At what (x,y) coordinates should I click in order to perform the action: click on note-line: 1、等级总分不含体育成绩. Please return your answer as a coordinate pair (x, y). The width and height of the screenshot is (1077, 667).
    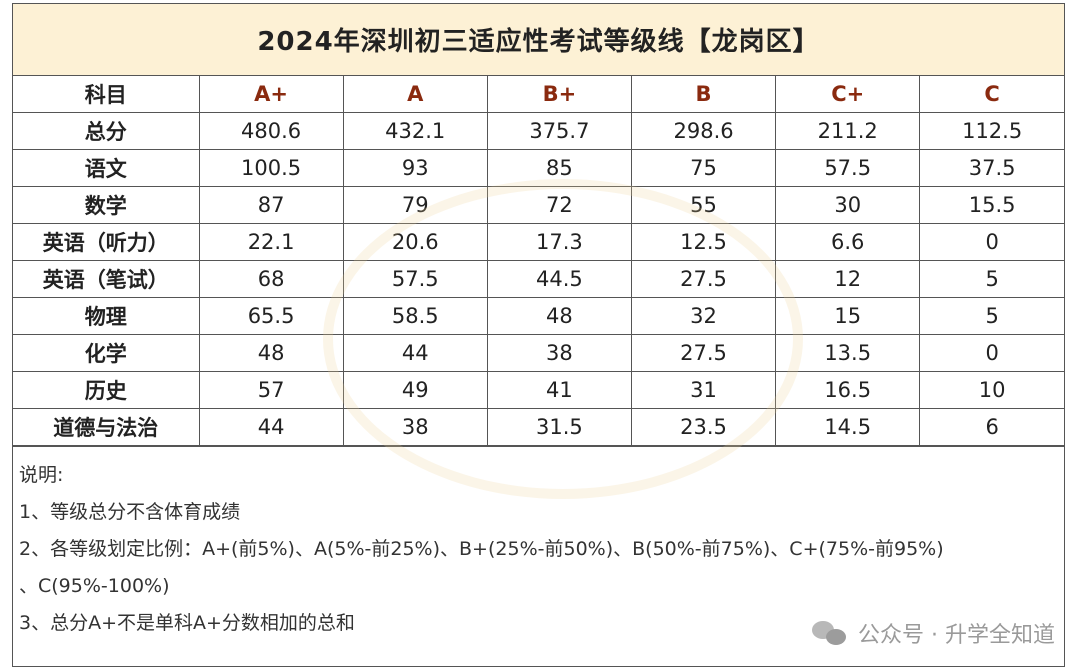
    Looking at the image, I should click on (130, 512).